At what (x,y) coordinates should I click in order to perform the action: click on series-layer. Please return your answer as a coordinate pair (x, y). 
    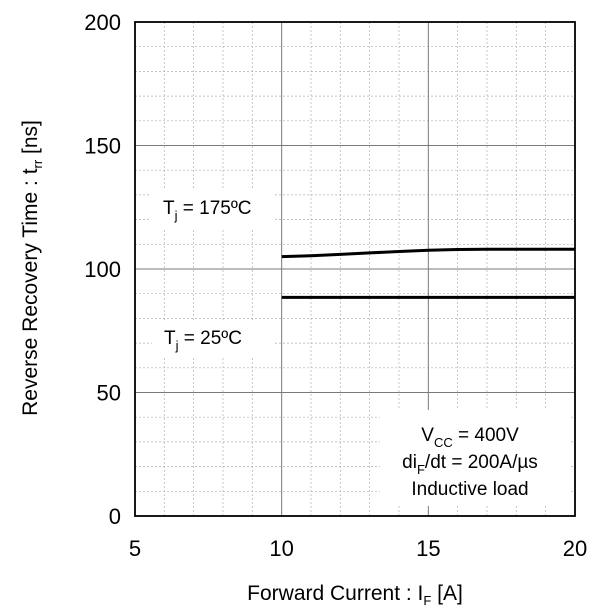
    Looking at the image, I should click on (428, 273).